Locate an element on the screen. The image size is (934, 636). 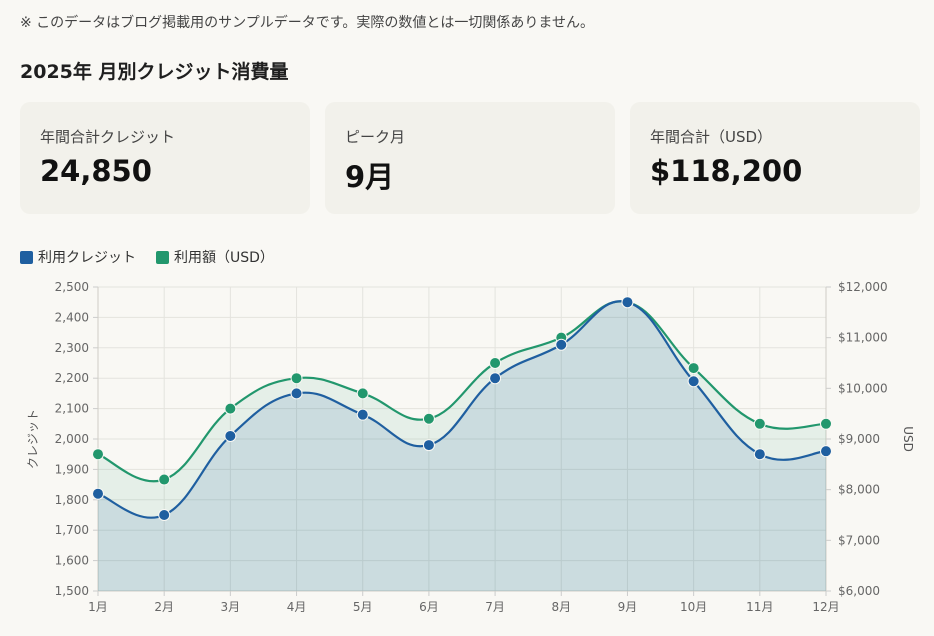
y-tick-label: 1,700 is located at coordinates (72, 530).